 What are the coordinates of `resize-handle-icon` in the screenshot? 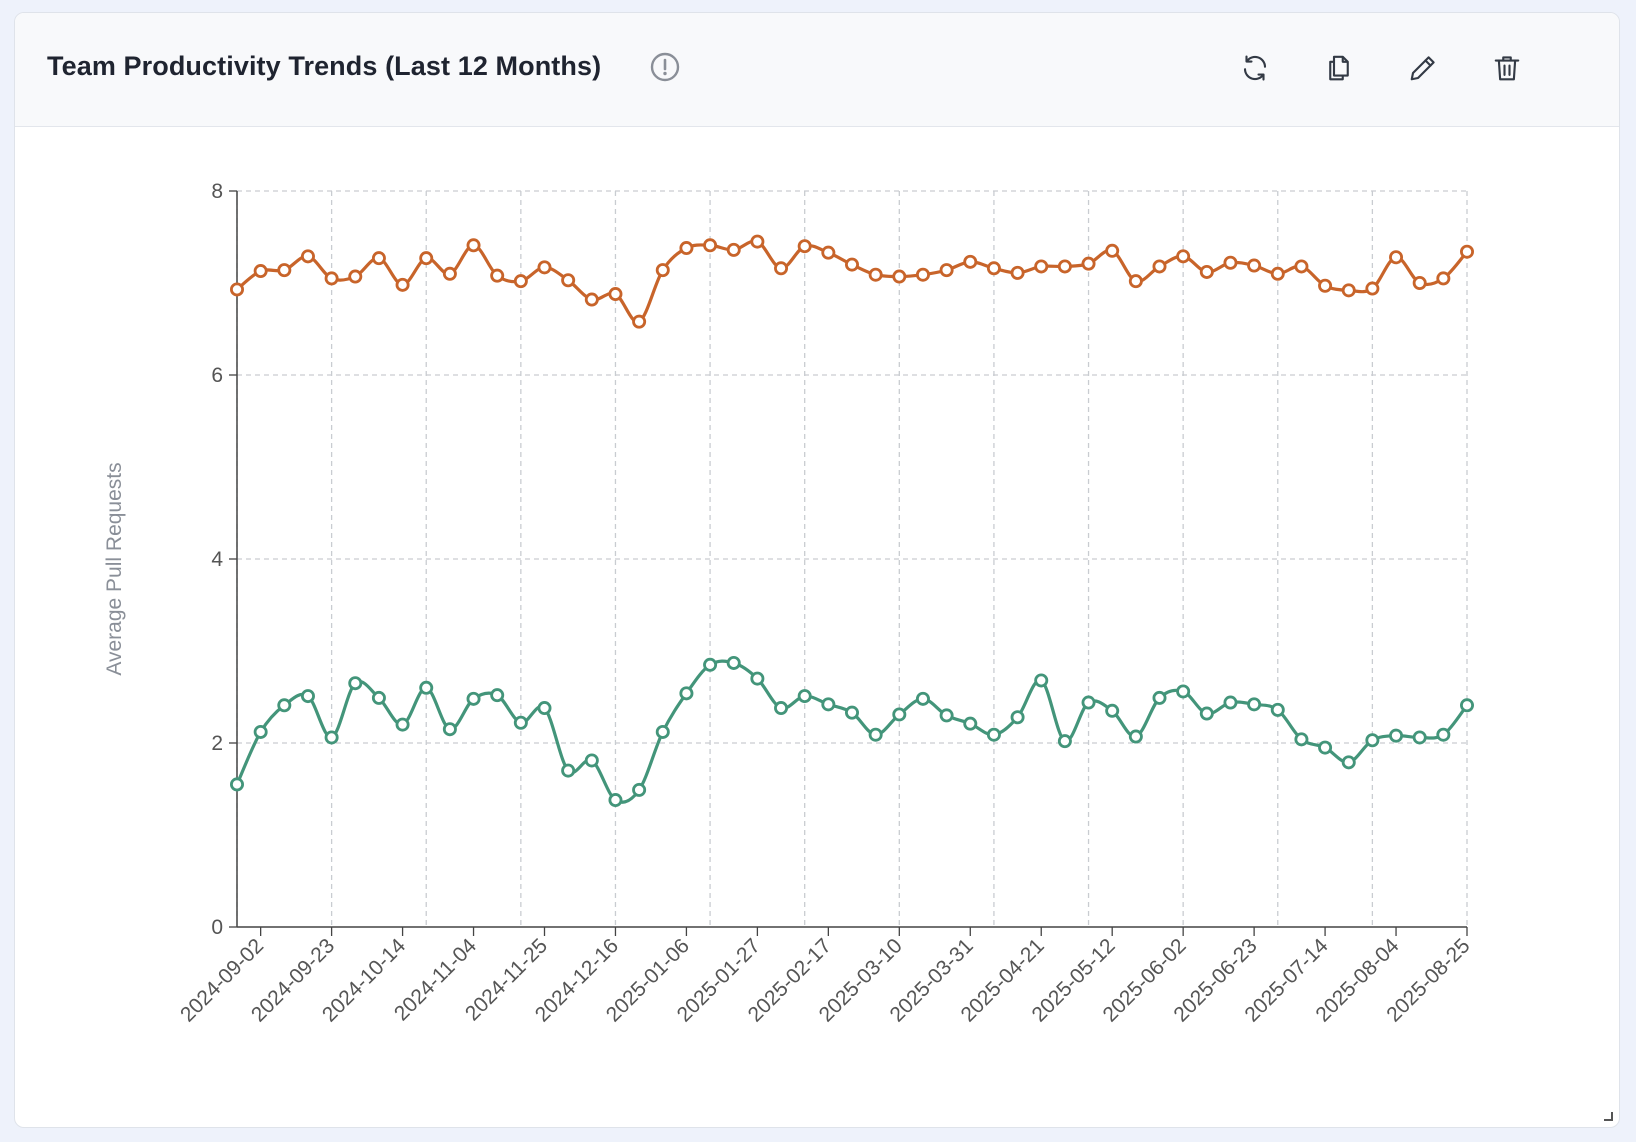 It's located at (1607, 1115).